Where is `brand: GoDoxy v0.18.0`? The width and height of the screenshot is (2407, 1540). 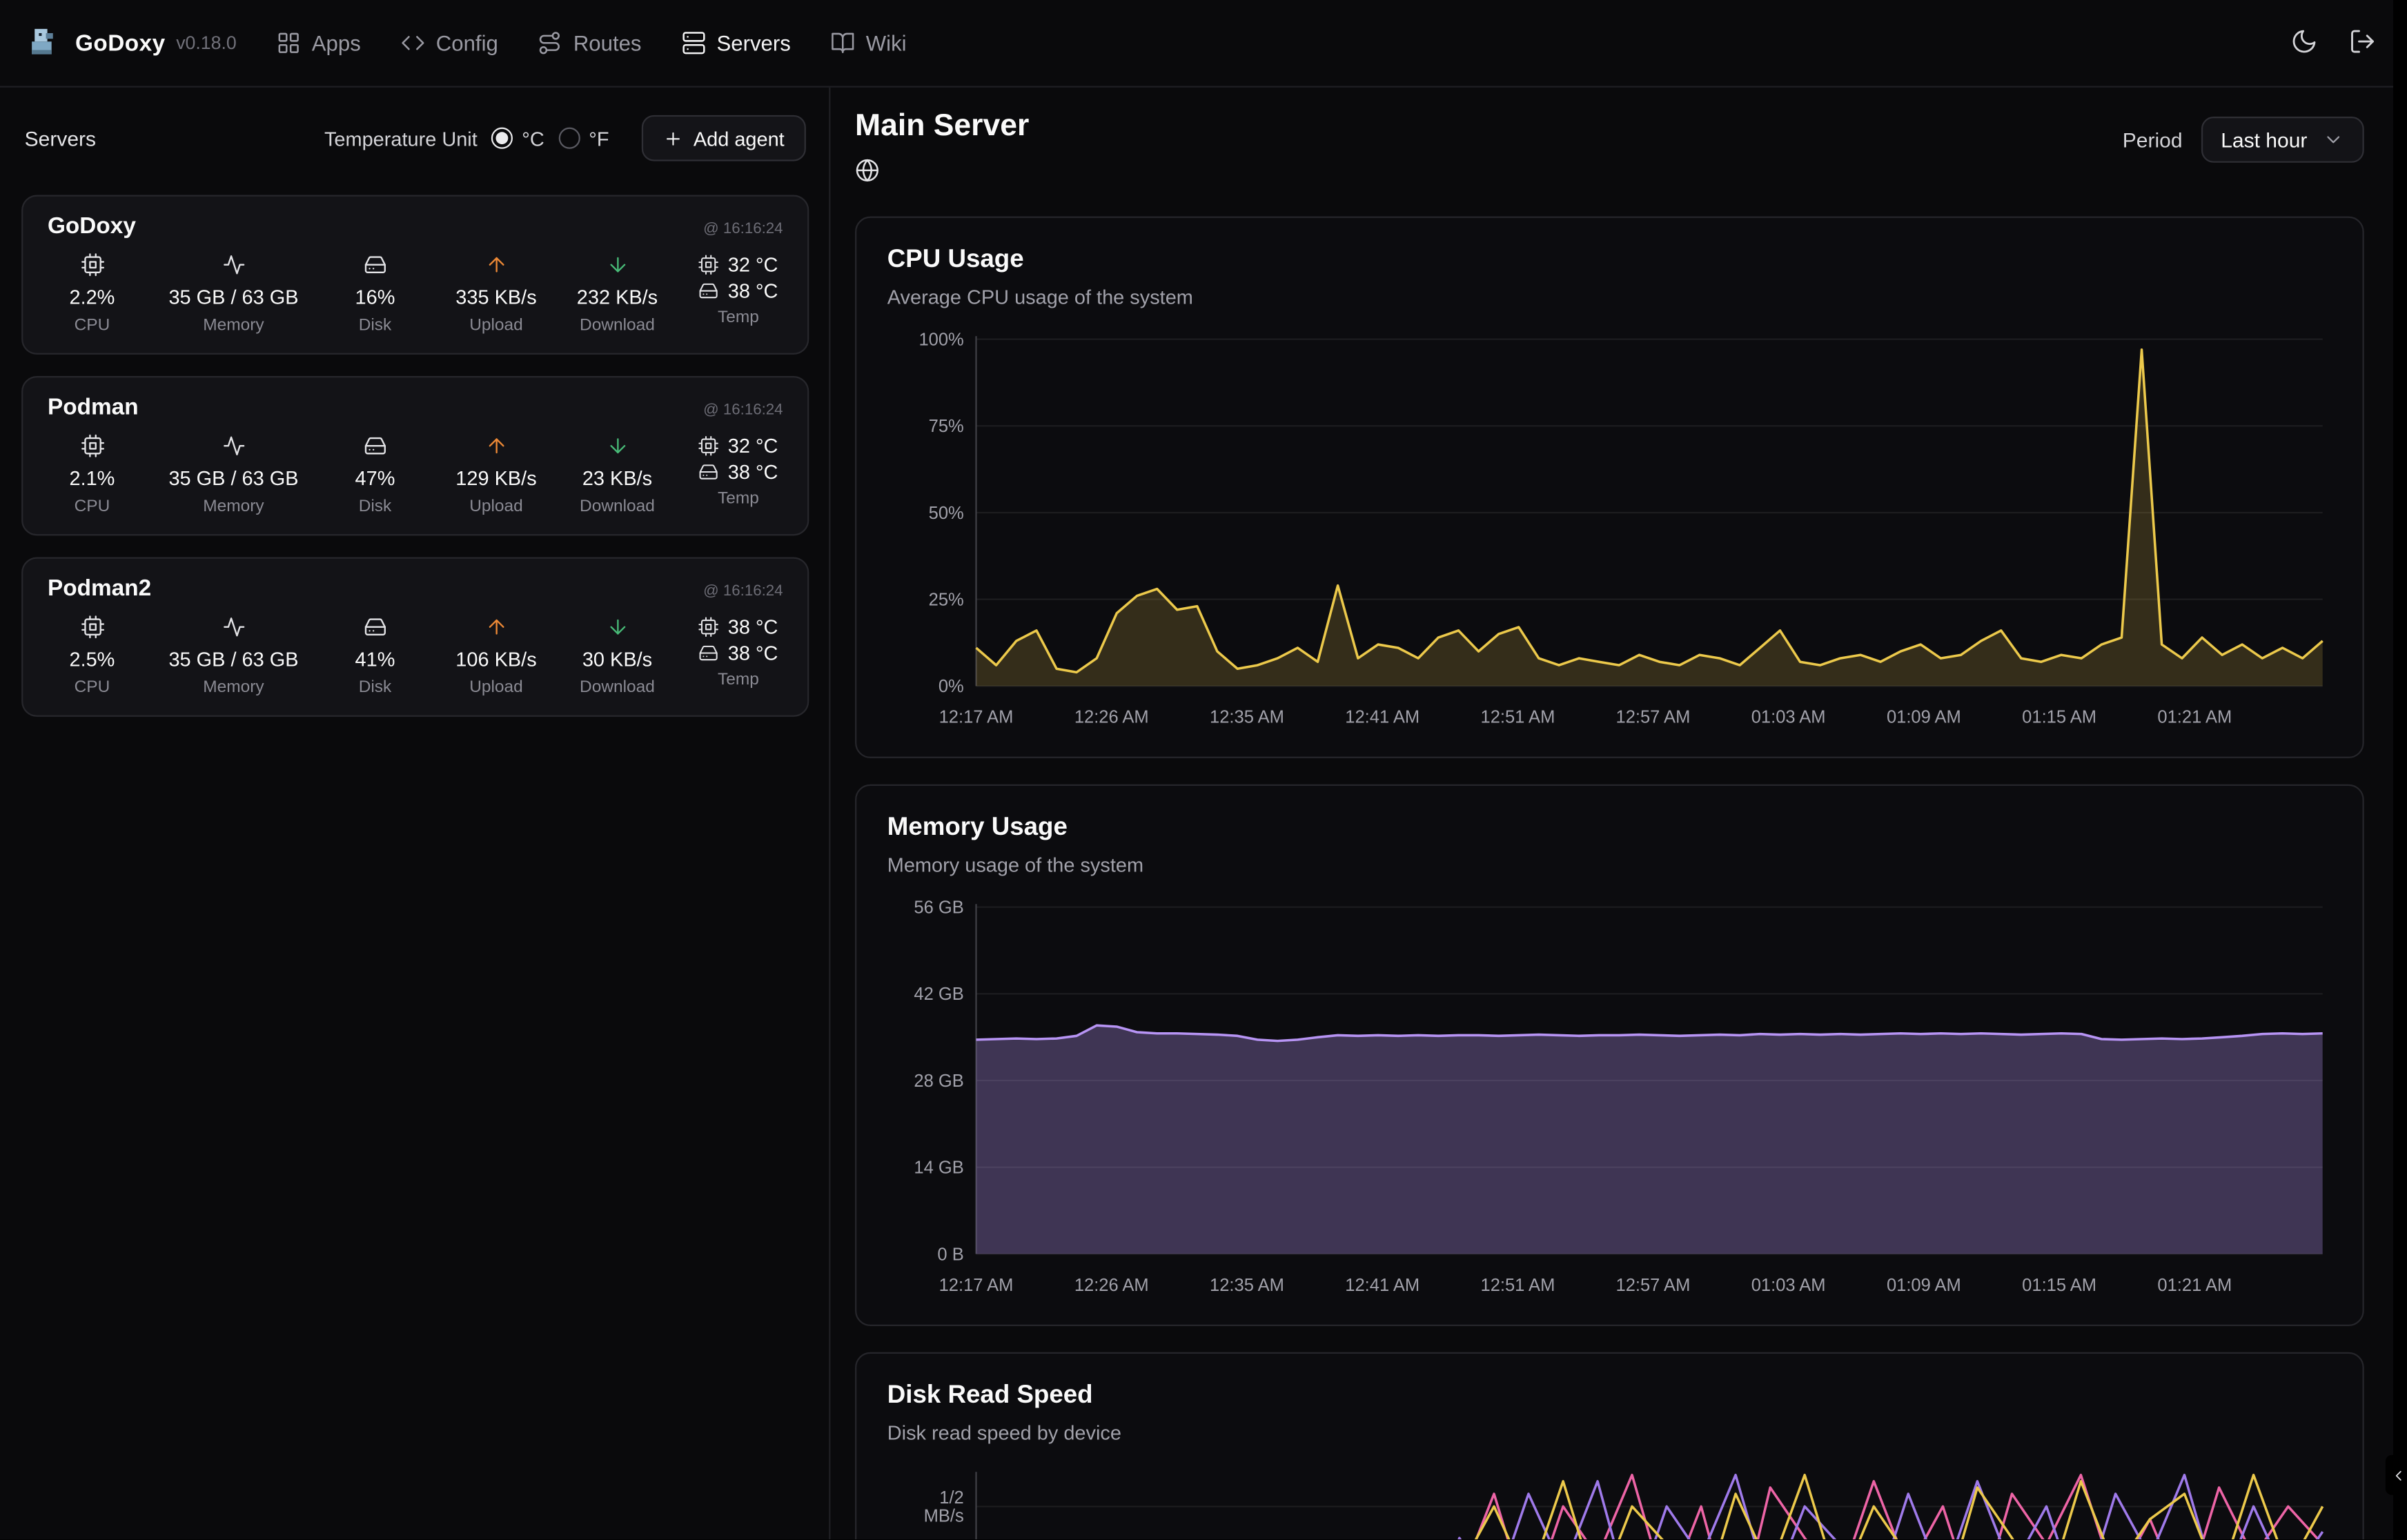
brand: GoDoxy v0.18.0 is located at coordinates (132, 43).